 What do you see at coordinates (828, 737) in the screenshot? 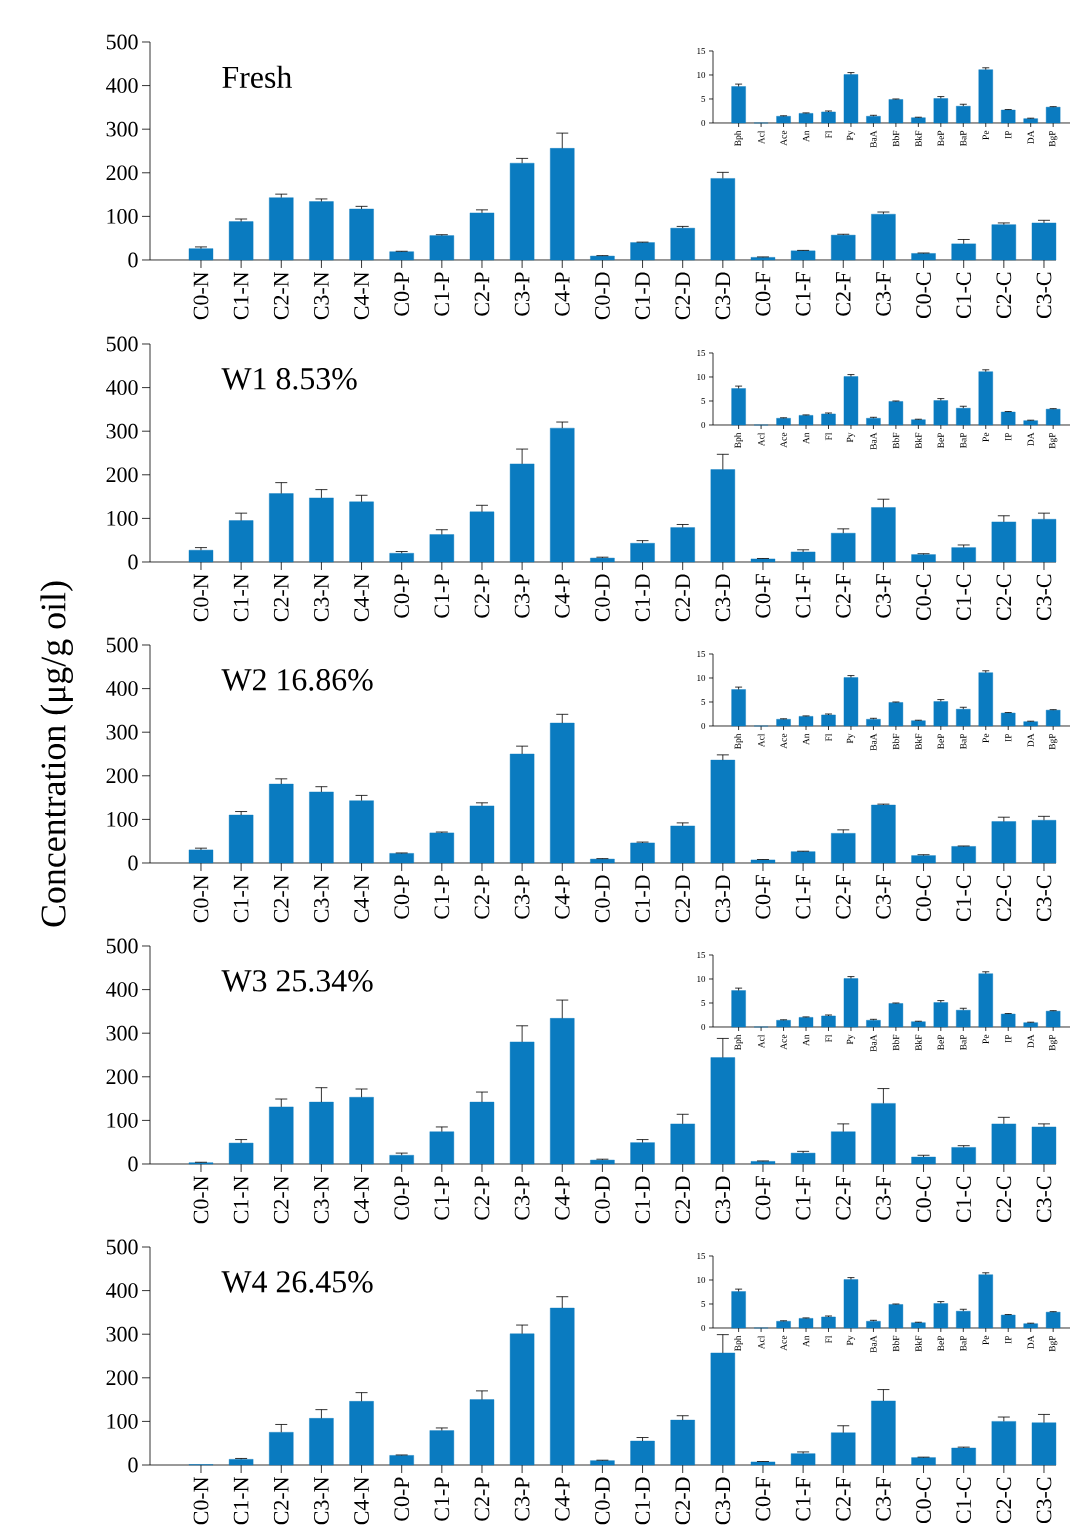
I see `x-tick-label: Fl` at bounding box center [828, 737].